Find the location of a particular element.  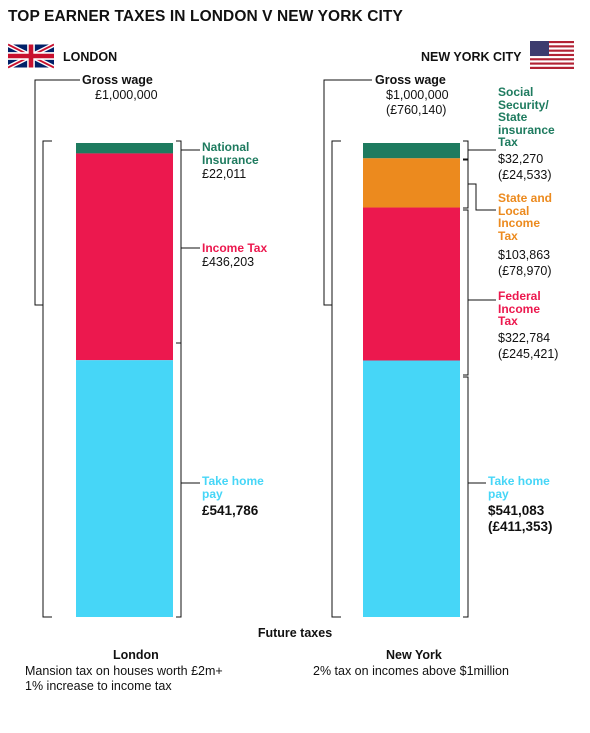

nyc-fed-label-line3: Tax is located at coordinates (508, 321).